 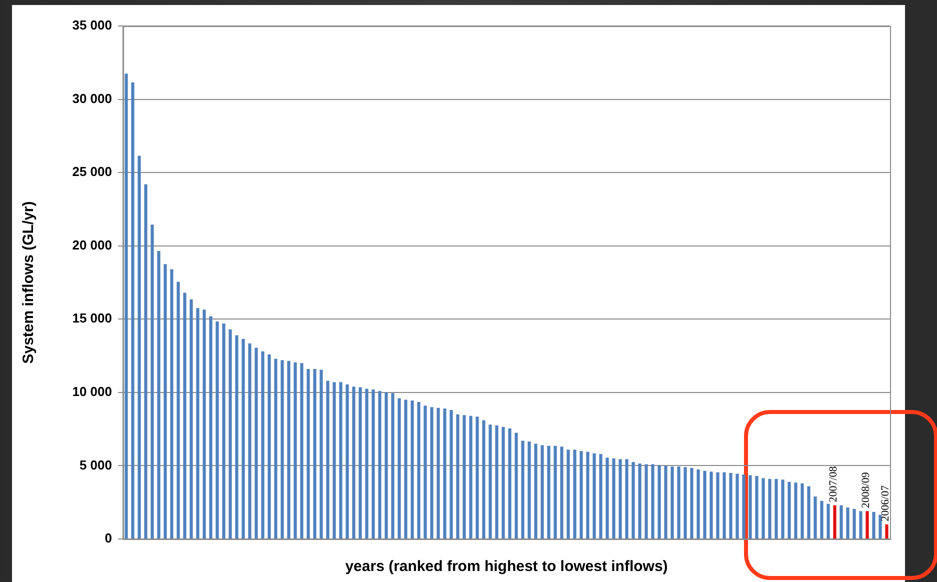 What do you see at coordinates (506, 567) in the screenshot?
I see `x-axis-title: years (ranked from highest to lowest inflows)` at bounding box center [506, 567].